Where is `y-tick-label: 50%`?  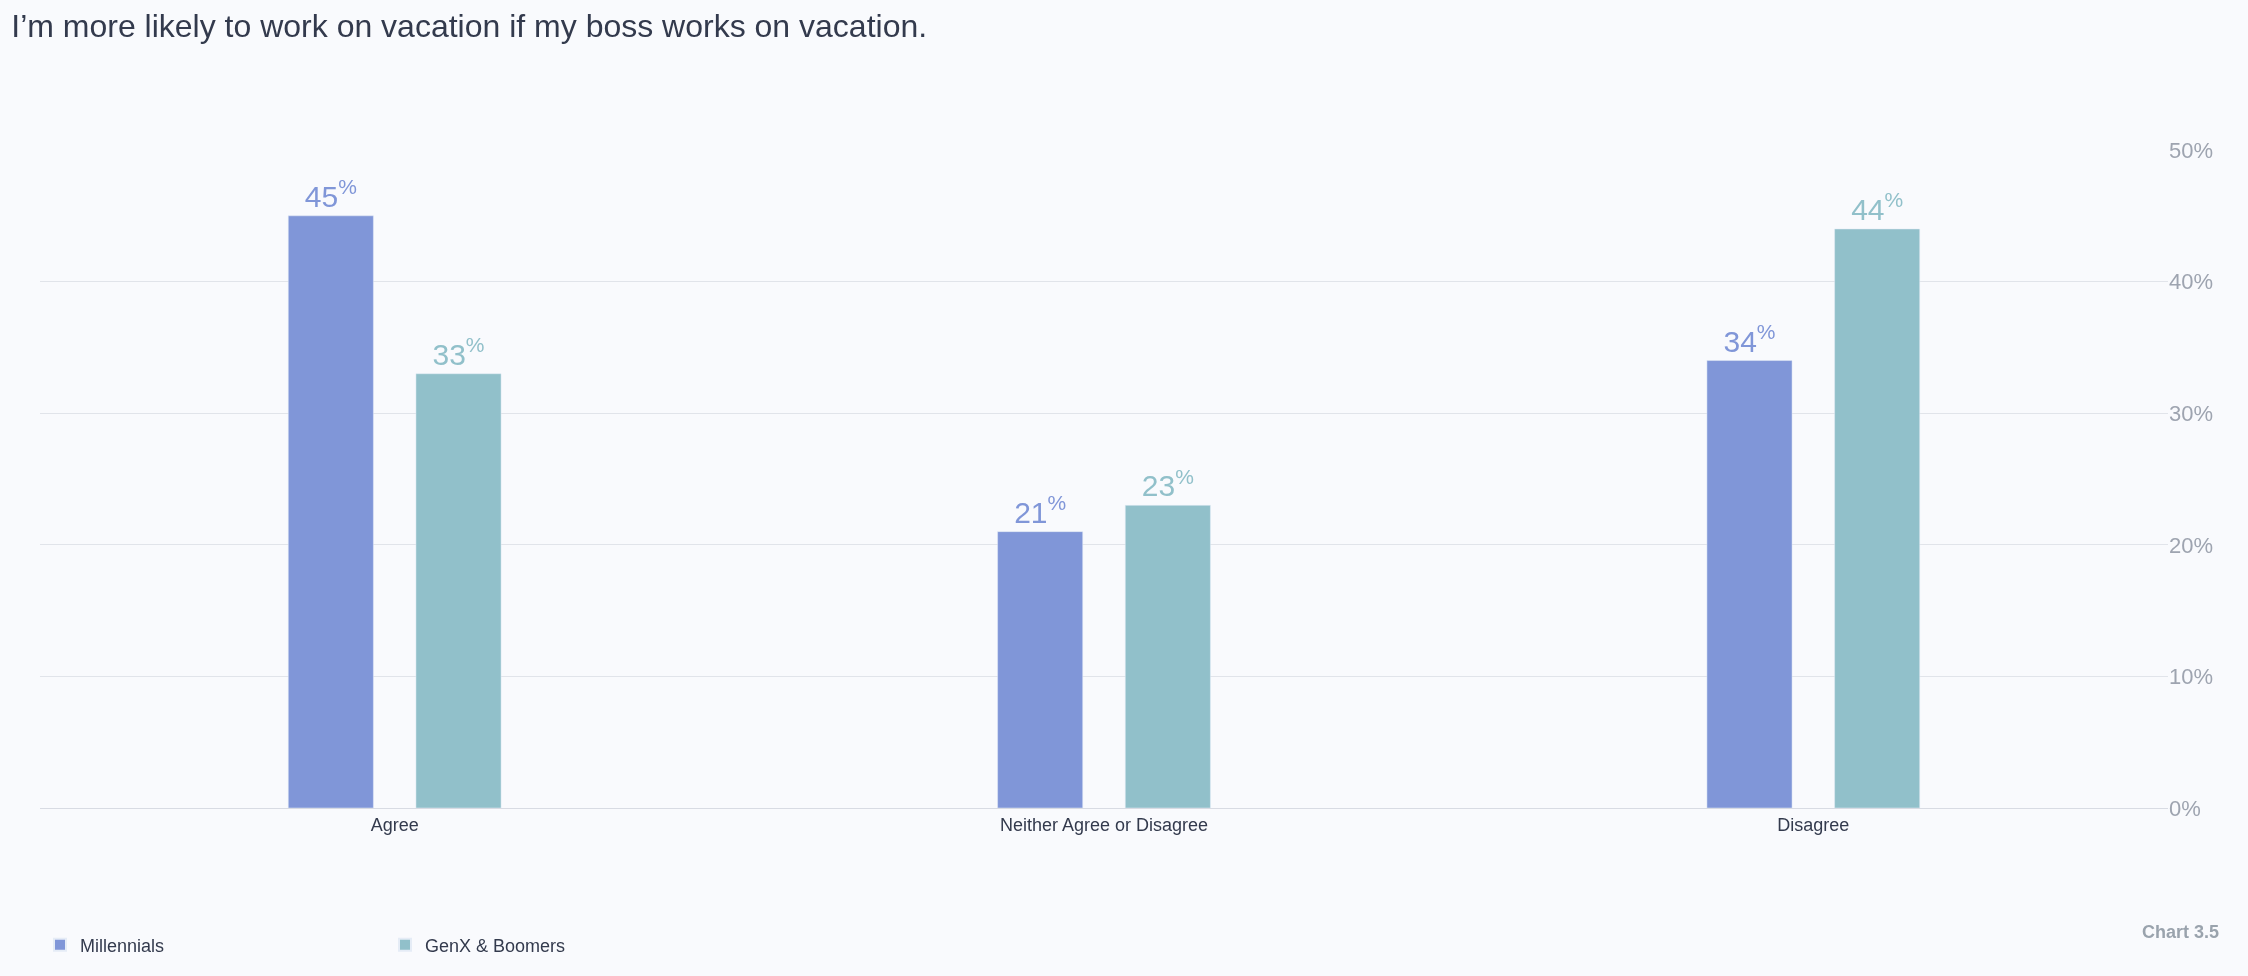
y-tick-label: 50% is located at coordinates (2191, 150).